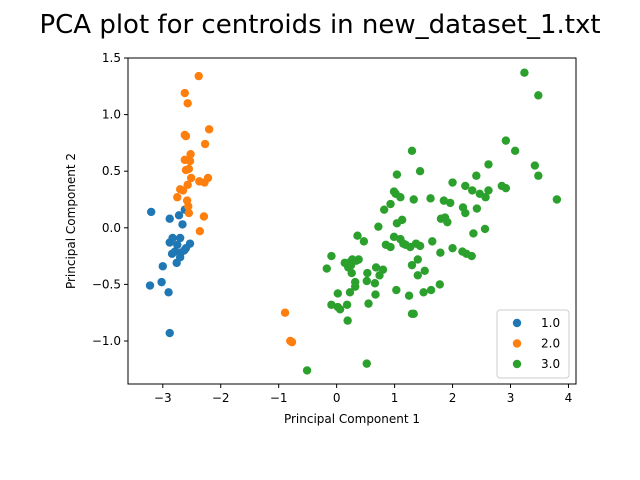  Describe the element at coordinates (110, 199) in the screenshot. I see `y-axis: −1.0 −0.5 0.0 0.5 1.0 1.5` at that location.